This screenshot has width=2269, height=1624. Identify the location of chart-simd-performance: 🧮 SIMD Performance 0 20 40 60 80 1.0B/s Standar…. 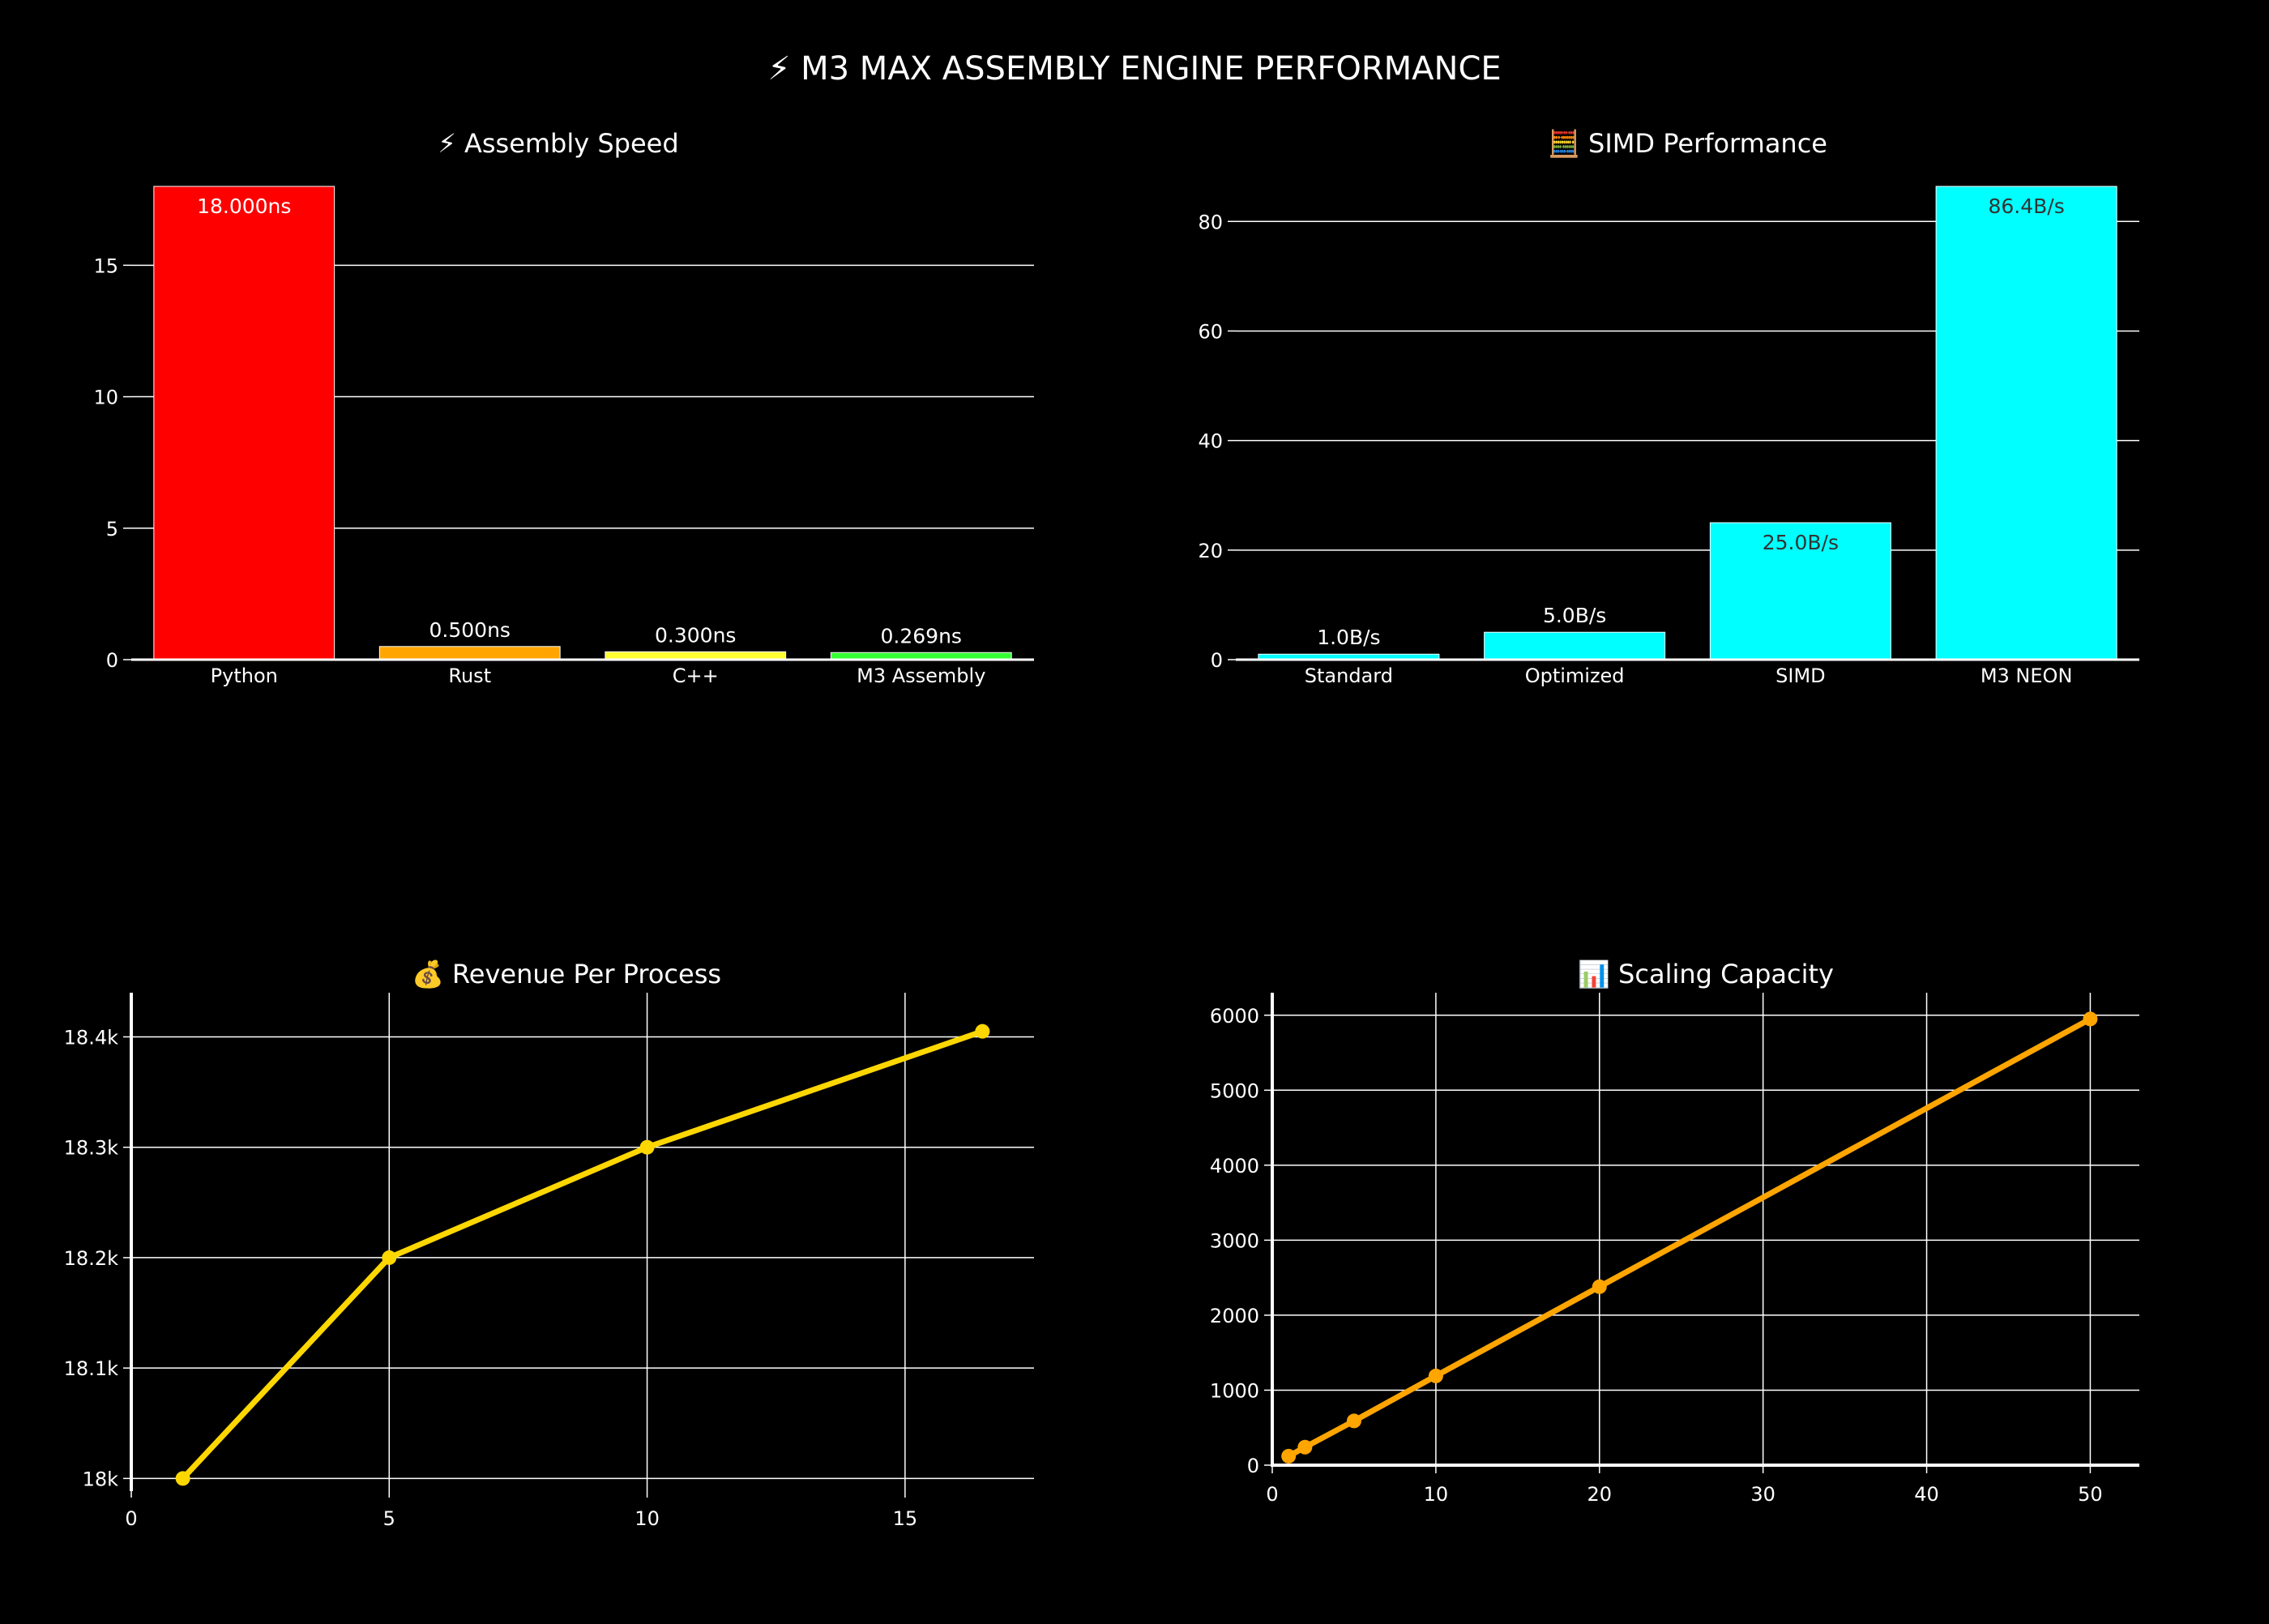
(1669, 408).